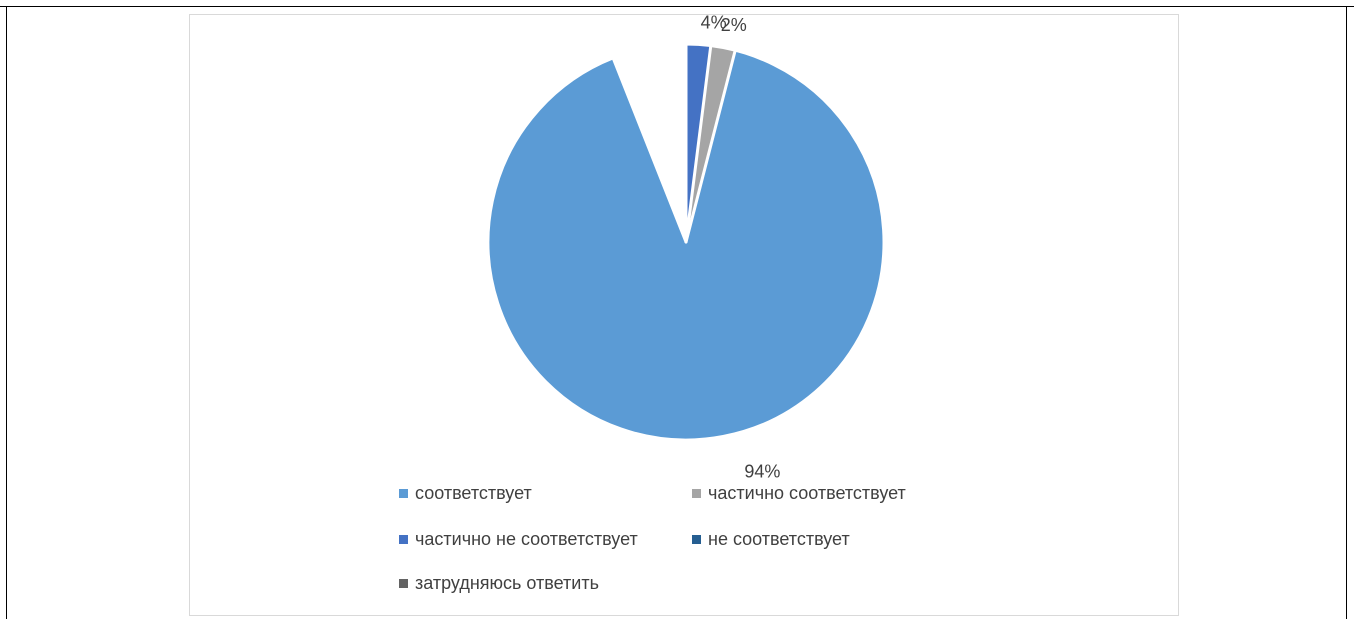 The width and height of the screenshot is (1354, 619). Describe the element at coordinates (1346, 312) in the screenshot. I see `page-right-rule` at that location.